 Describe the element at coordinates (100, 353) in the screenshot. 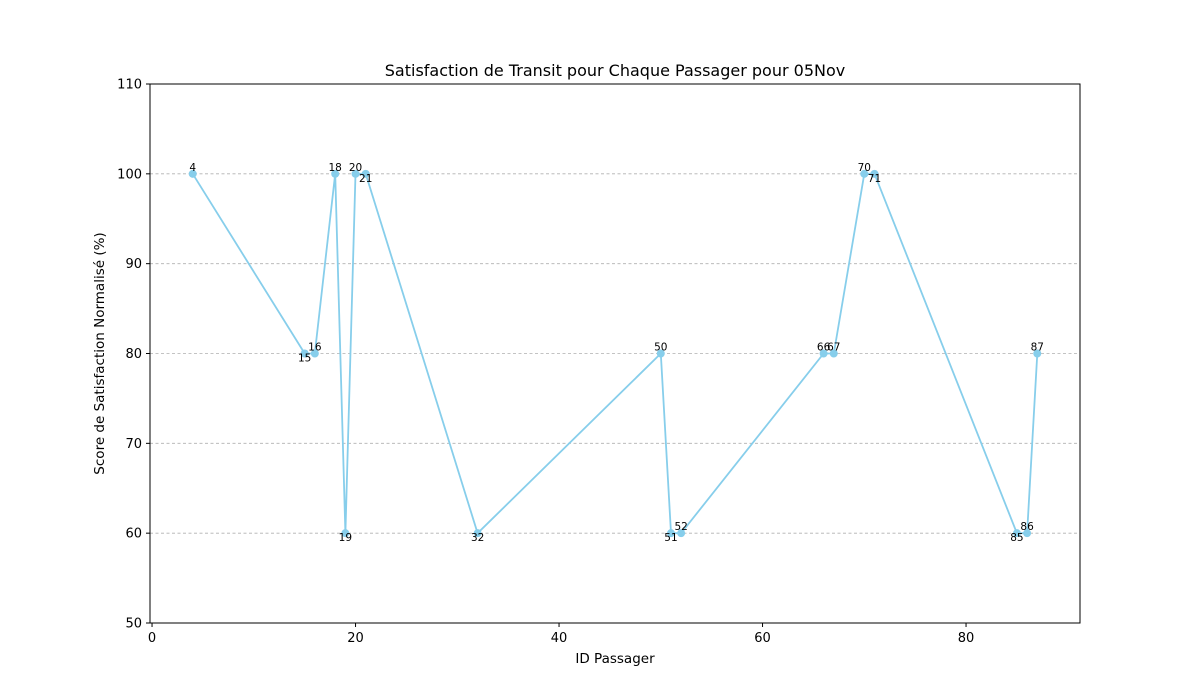

I see `y-axis-title: Score de Satisfaction Normalisé (%)` at that location.